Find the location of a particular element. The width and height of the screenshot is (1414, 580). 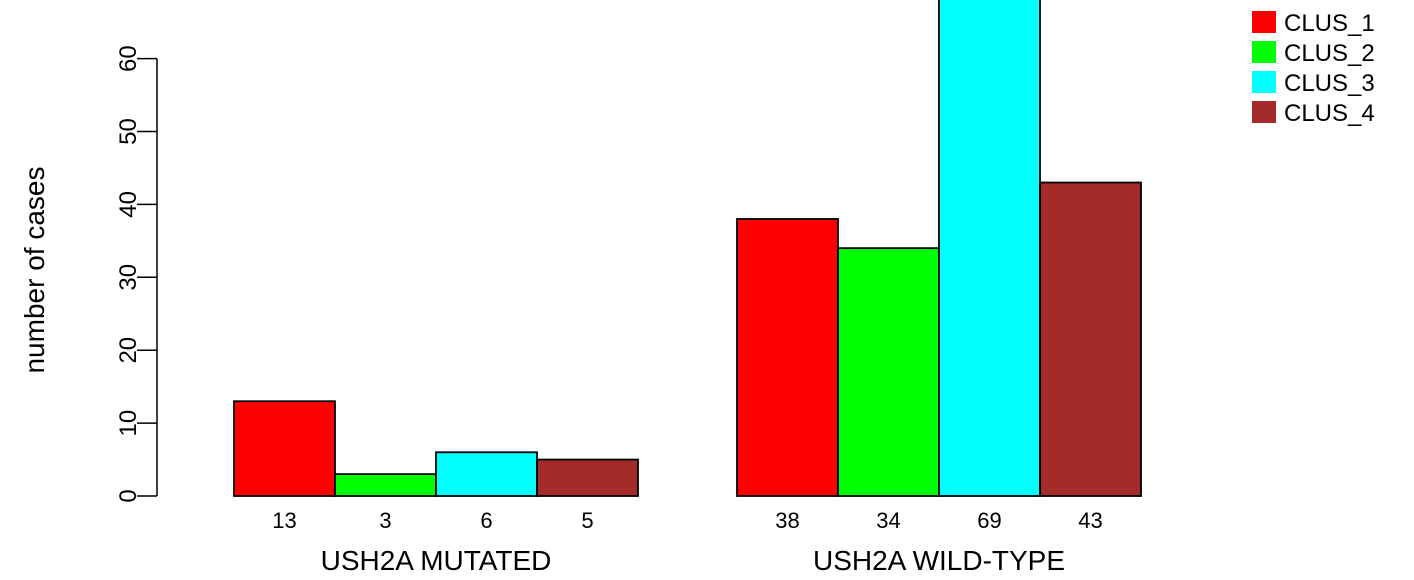

legend-label: CLUS_2 is located at coordinates (1329, 53).